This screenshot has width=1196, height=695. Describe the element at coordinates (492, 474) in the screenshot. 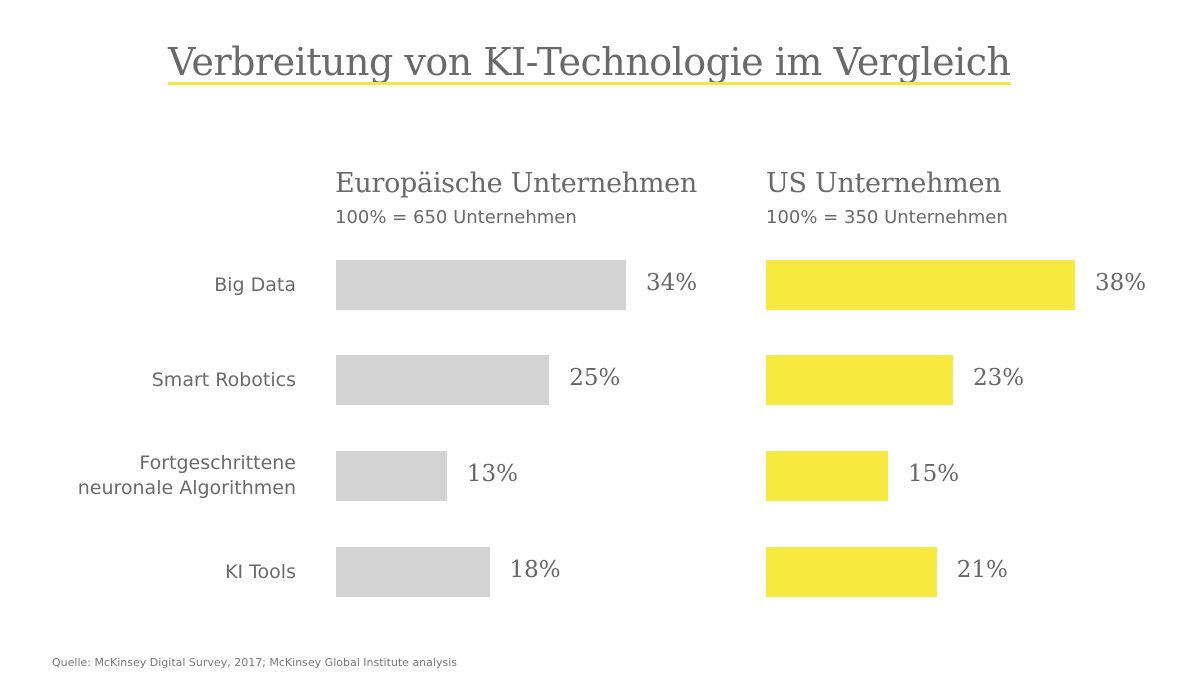

I see `value-label-europe-fortgeschrittene-neuronale-algorithmen: 13%` at that location.